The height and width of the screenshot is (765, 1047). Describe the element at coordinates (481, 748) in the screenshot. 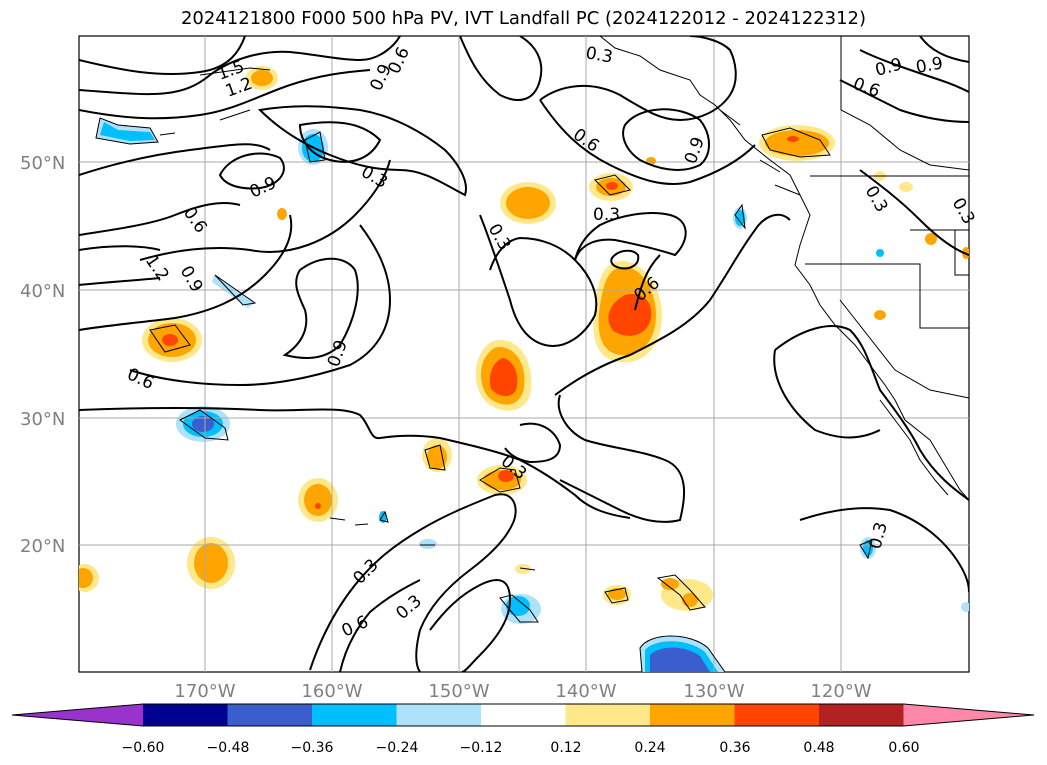

I see `colorbar-tick: −0.12` at that location.